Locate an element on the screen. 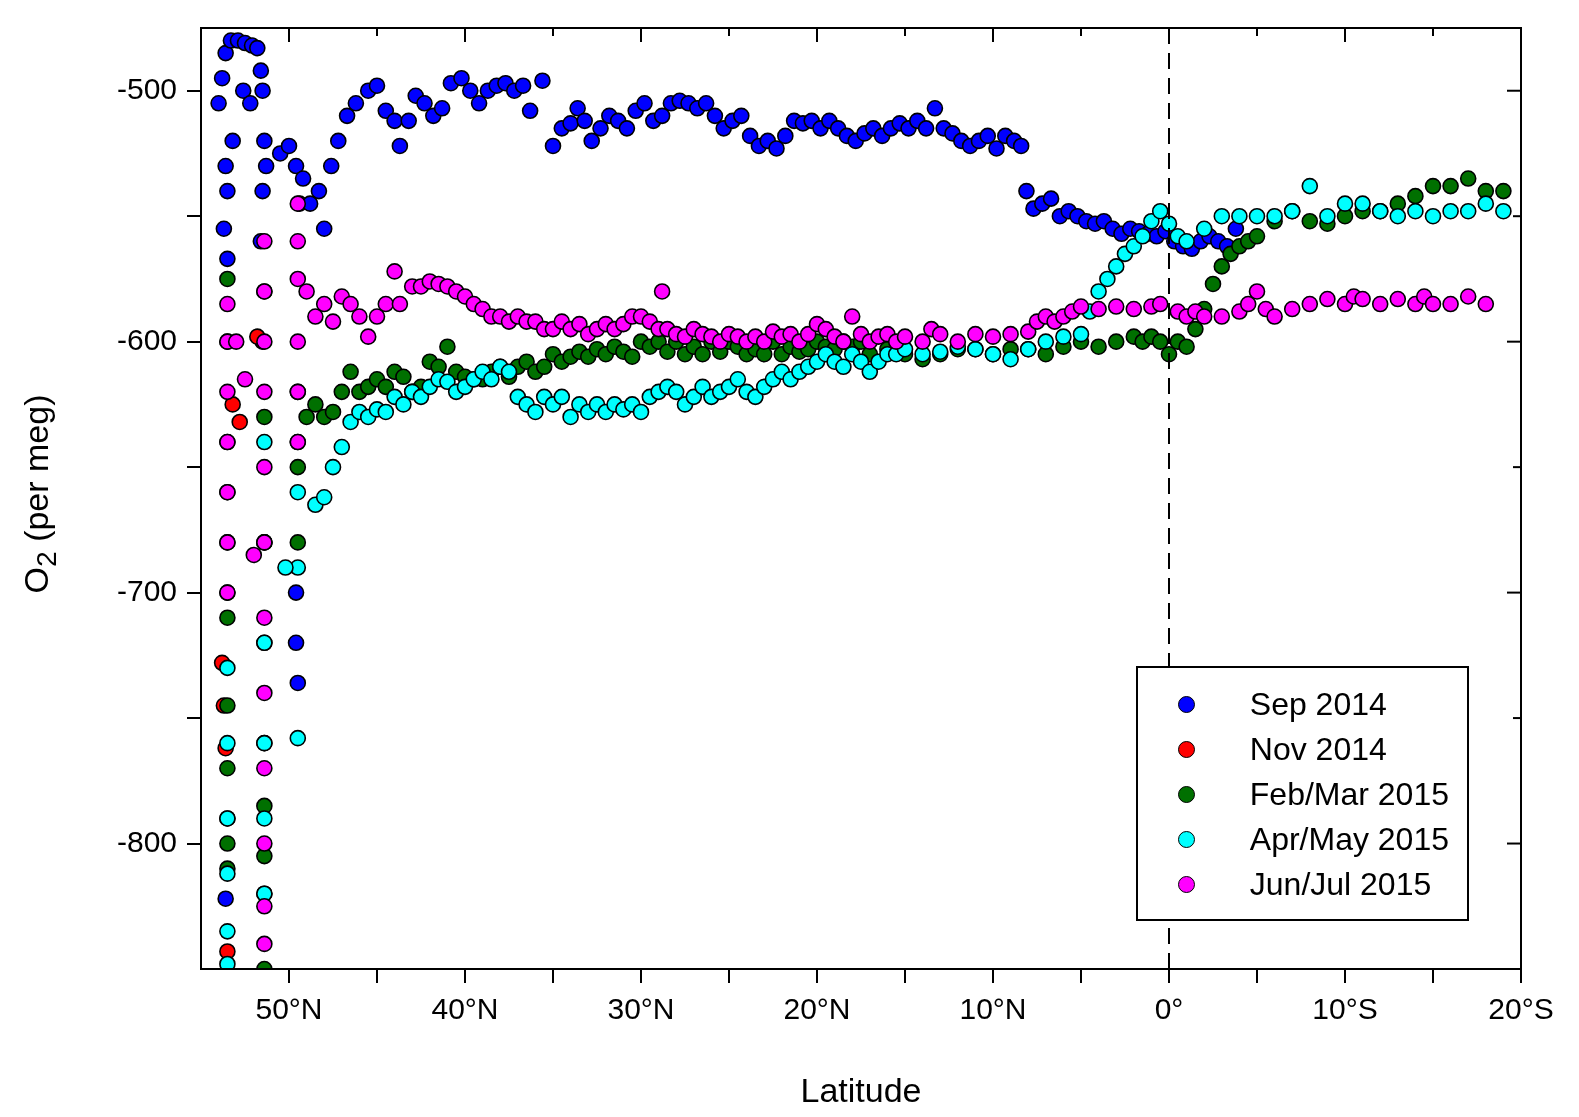 The image size is (1579, 1117). x-tick-label: 10°N is located at coordinates (993, 1009).